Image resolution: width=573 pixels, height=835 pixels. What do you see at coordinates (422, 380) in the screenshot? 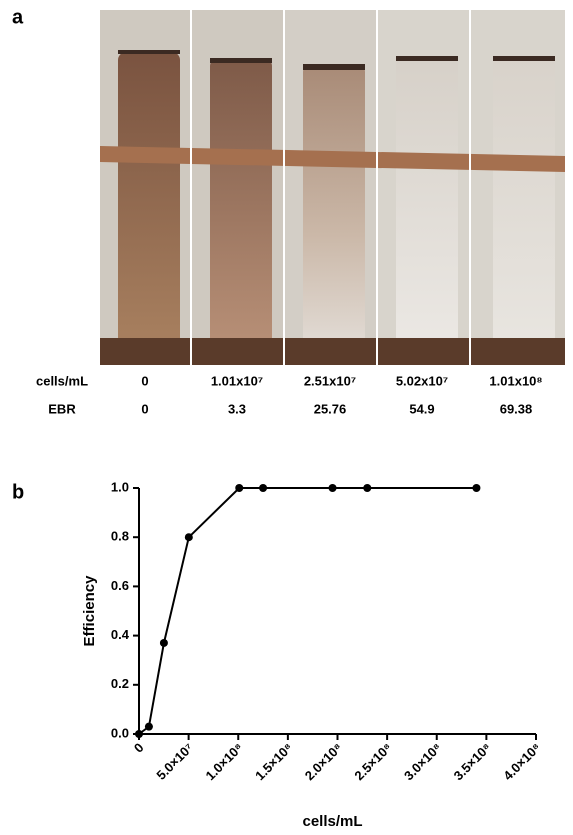
I see `table-cell: 5.02x10⁷` at bounding box center [422, 380].